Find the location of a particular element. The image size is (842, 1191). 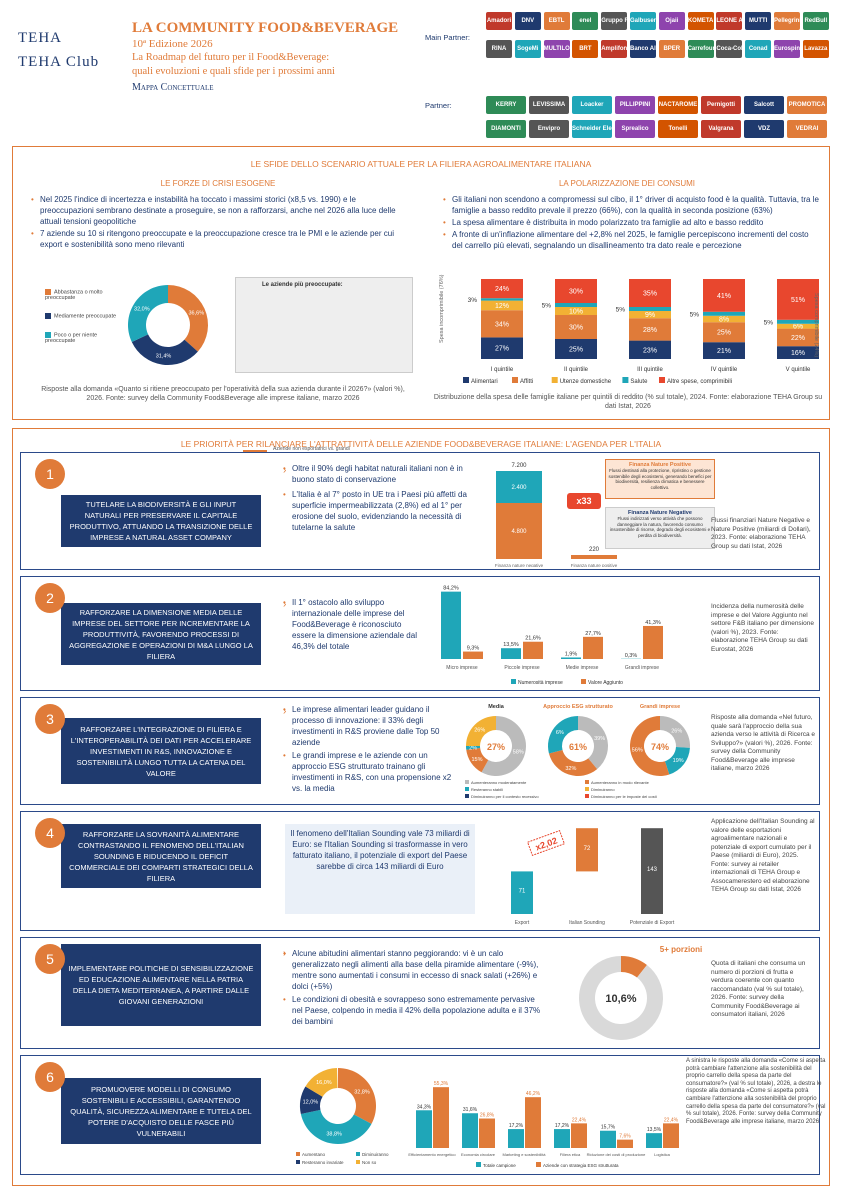

partner-logo: LEVISSIMA is located at coordinates (549, 105).